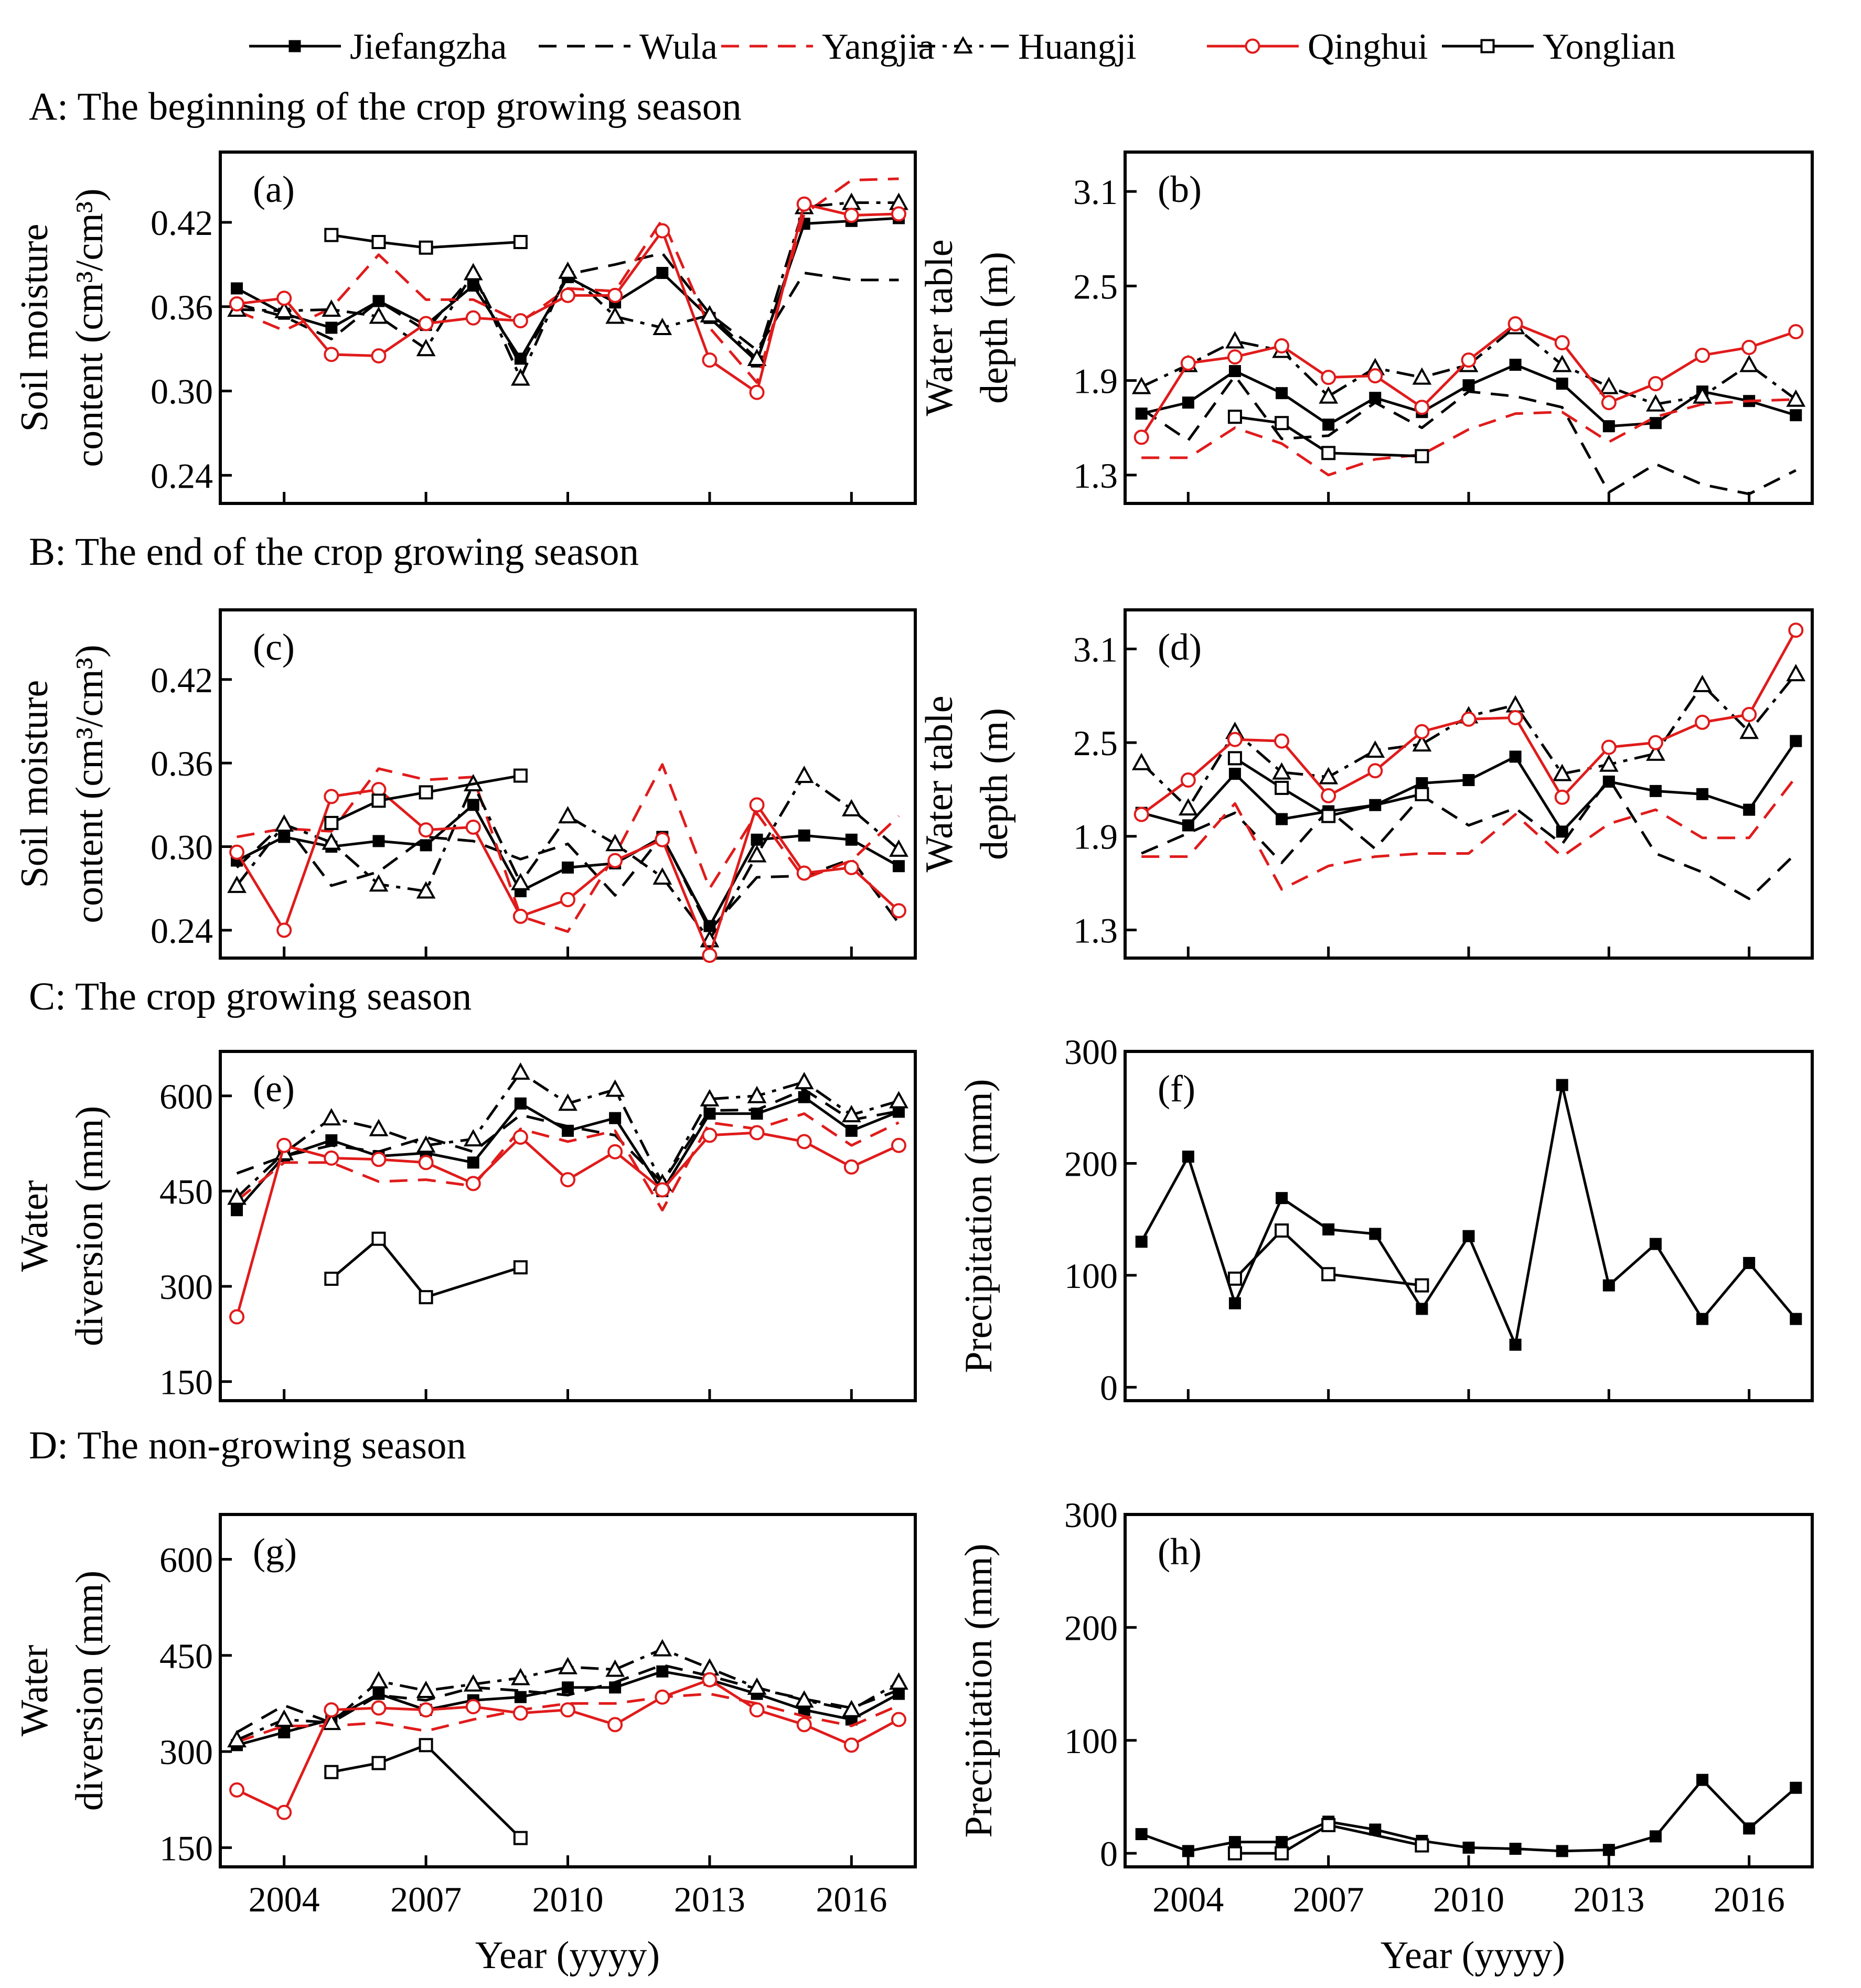  Describe the element at coordinates (285, 1899) in the screenshot. I see `x-tick-label: 2004` at that location.